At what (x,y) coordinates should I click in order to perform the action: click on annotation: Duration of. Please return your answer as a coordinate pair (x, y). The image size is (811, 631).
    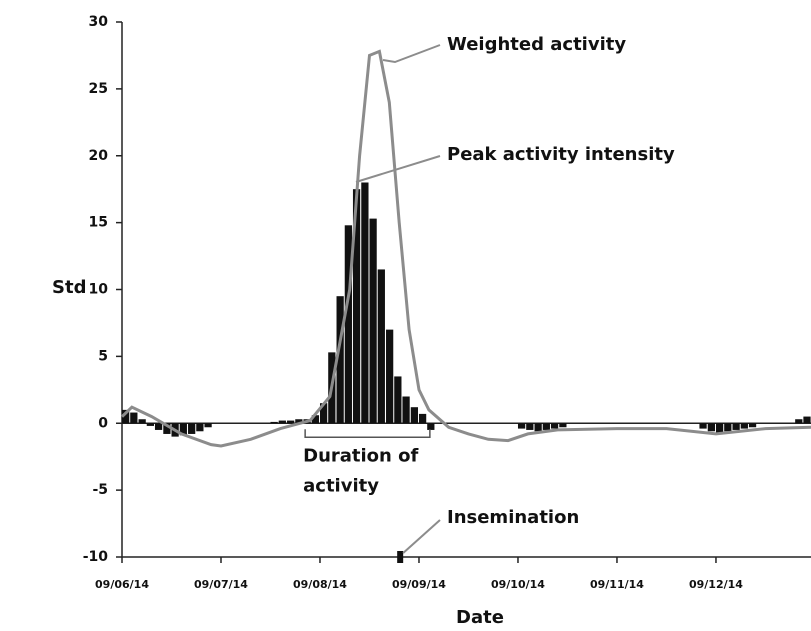
    Looking at the image, I should click on (360, 455).